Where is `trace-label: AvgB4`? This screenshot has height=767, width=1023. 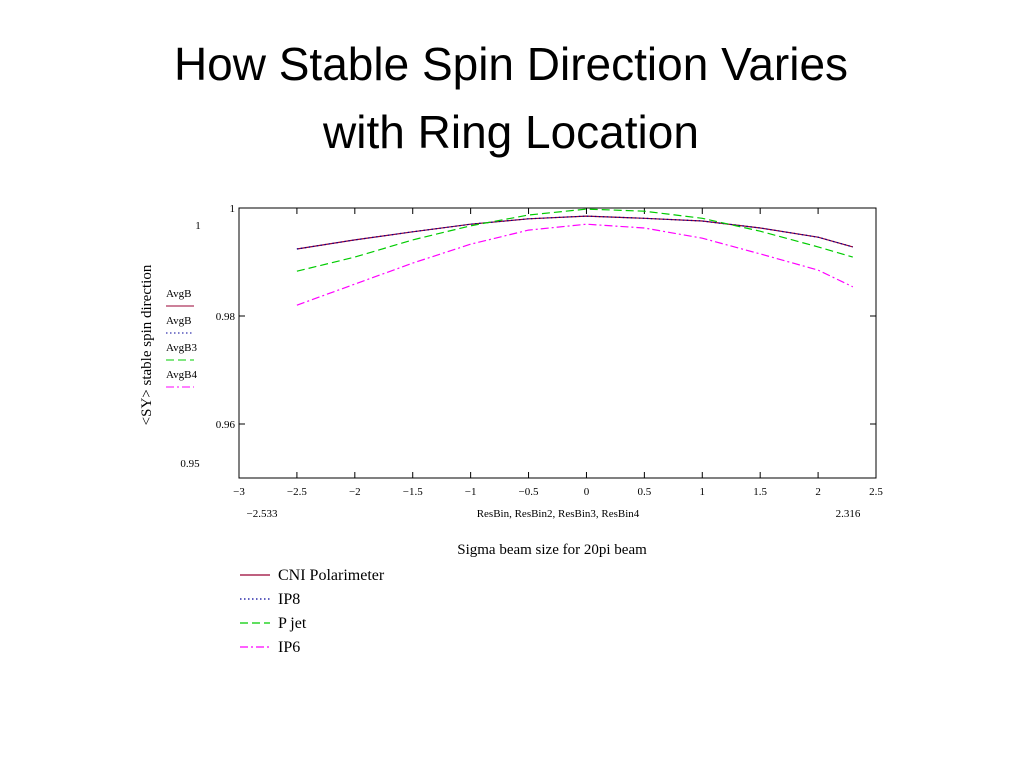
trace-label: AvgB4 is located at coordinates (181, 375).